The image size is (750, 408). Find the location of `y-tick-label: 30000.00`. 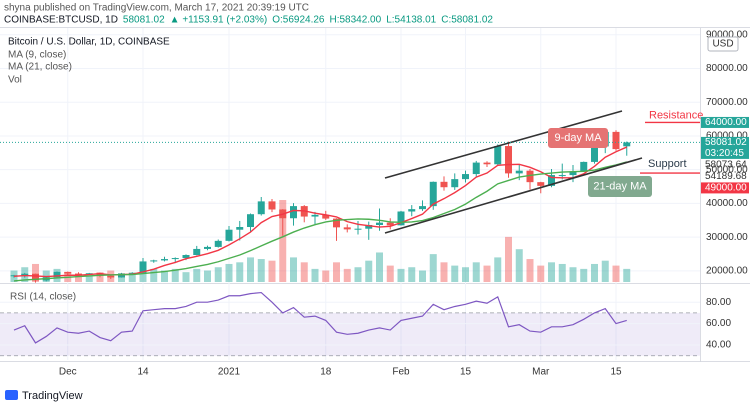

y-tick-label: 30000.00 is located at coordinates (727, 237).